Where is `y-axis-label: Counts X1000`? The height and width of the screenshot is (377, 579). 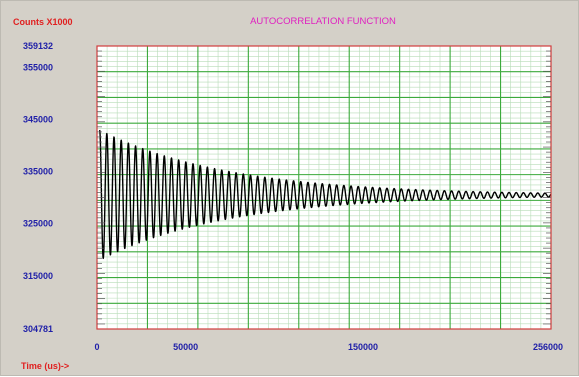
y-axis-label: Counts X1000 is located at coordinates (43, 22).